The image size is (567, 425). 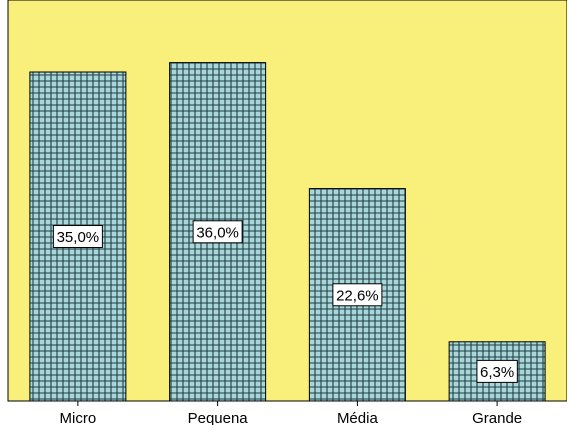 What do you see at coordinates (78, 417) in the screenshot?
I see `x-tick-label-micro: Micro` at bounding box center [78, 417].